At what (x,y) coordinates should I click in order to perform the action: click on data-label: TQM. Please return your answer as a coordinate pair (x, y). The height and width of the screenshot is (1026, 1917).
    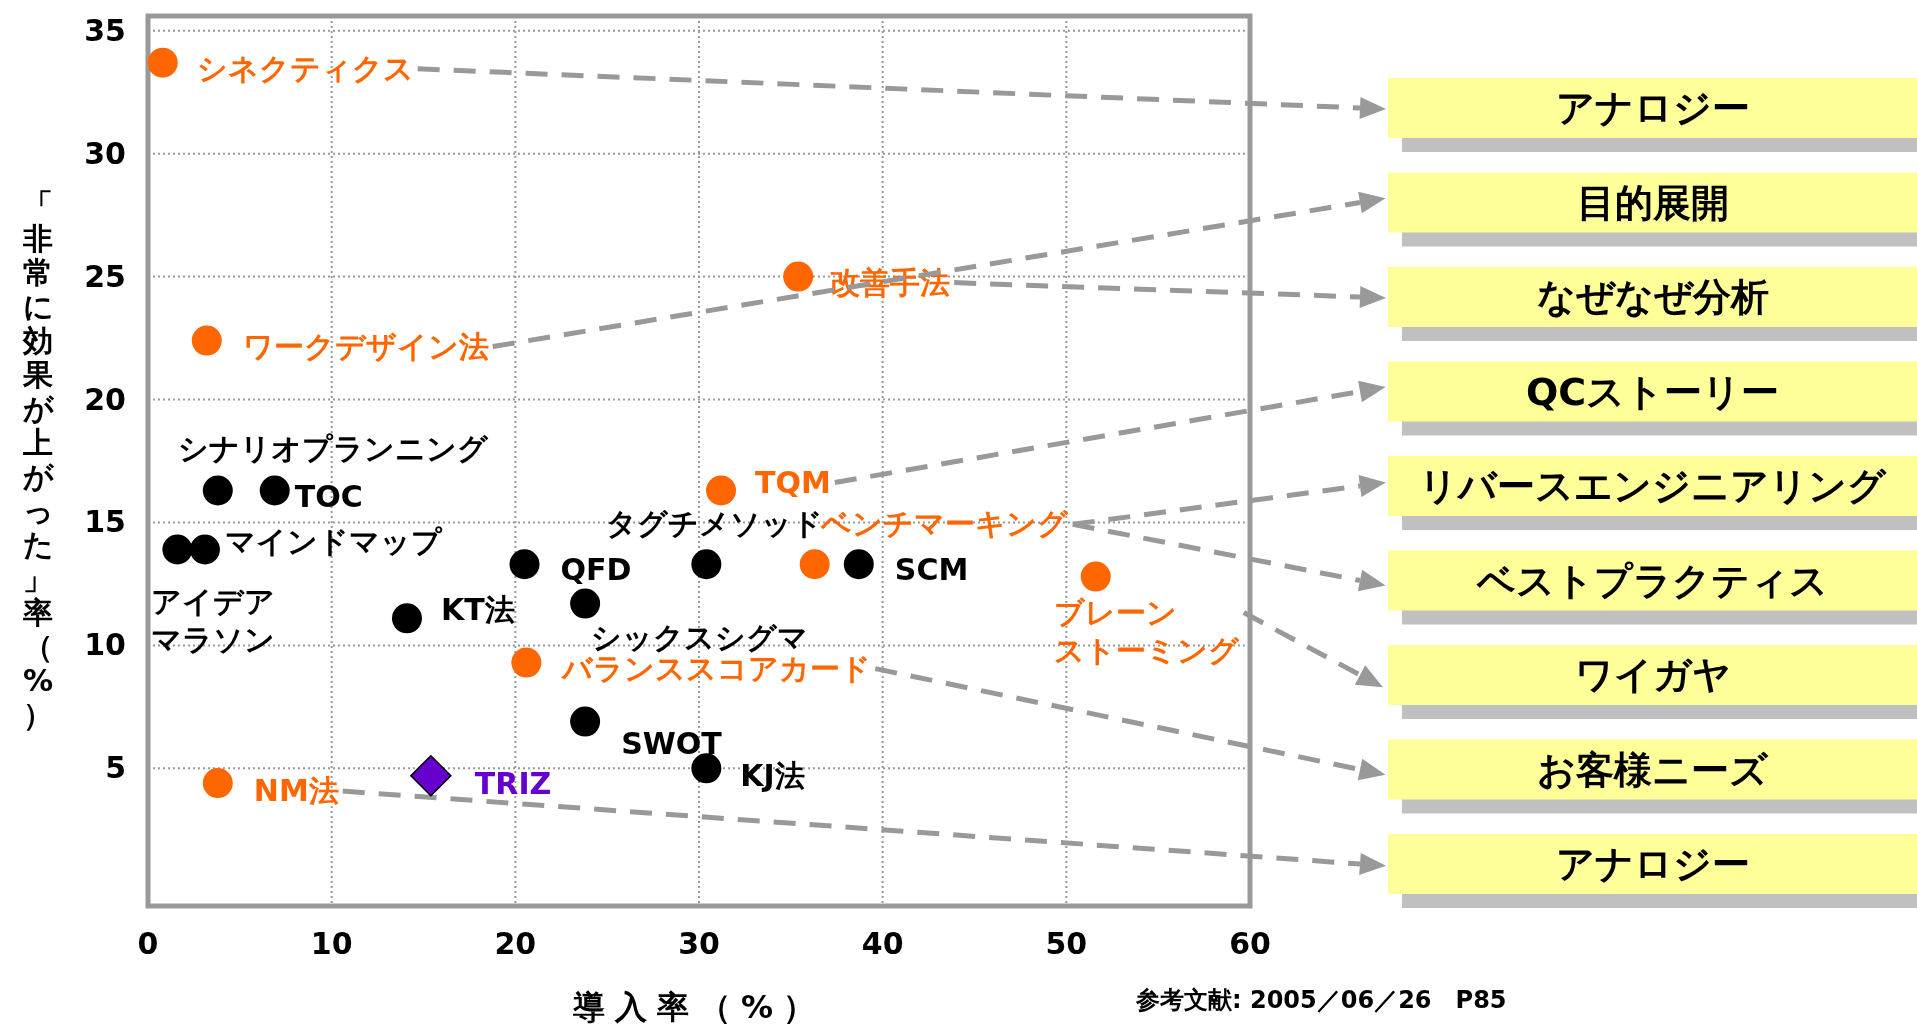
    Looking at the image, I should click on (793, 482).